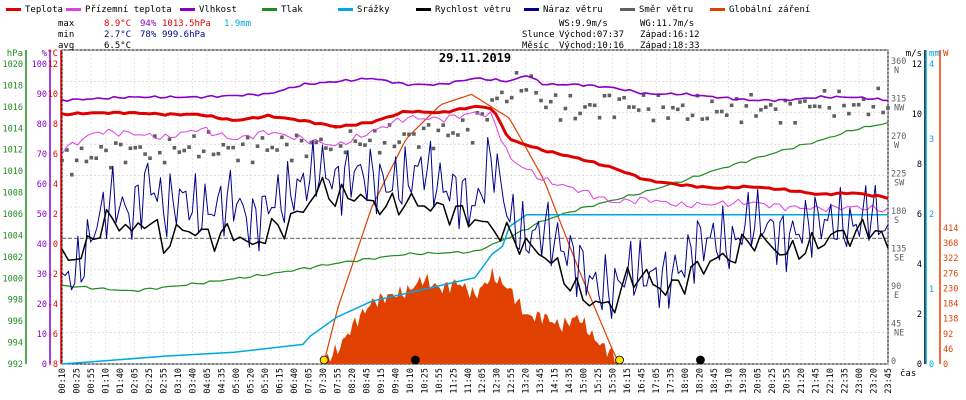 This screenshot has height=400, width=966. What do you see at coordinates (55, 125) in the screenshot?
I see `temp-tick-label: 8` at bounding box center [55, 125].